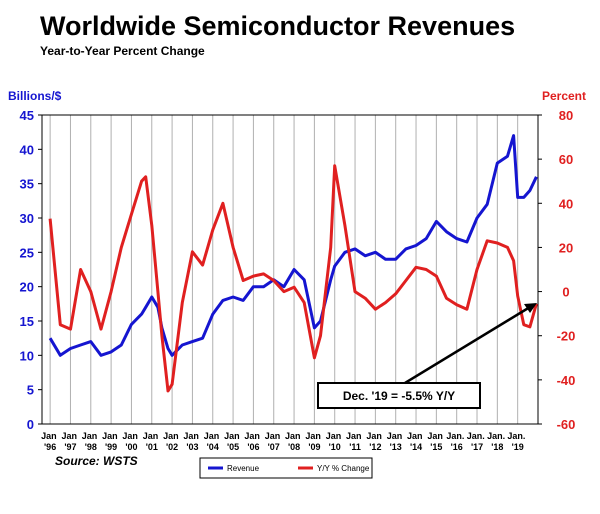 The width and height of the screenshot is (600, 514). I want to click on annotation-box, so click(399, 395).